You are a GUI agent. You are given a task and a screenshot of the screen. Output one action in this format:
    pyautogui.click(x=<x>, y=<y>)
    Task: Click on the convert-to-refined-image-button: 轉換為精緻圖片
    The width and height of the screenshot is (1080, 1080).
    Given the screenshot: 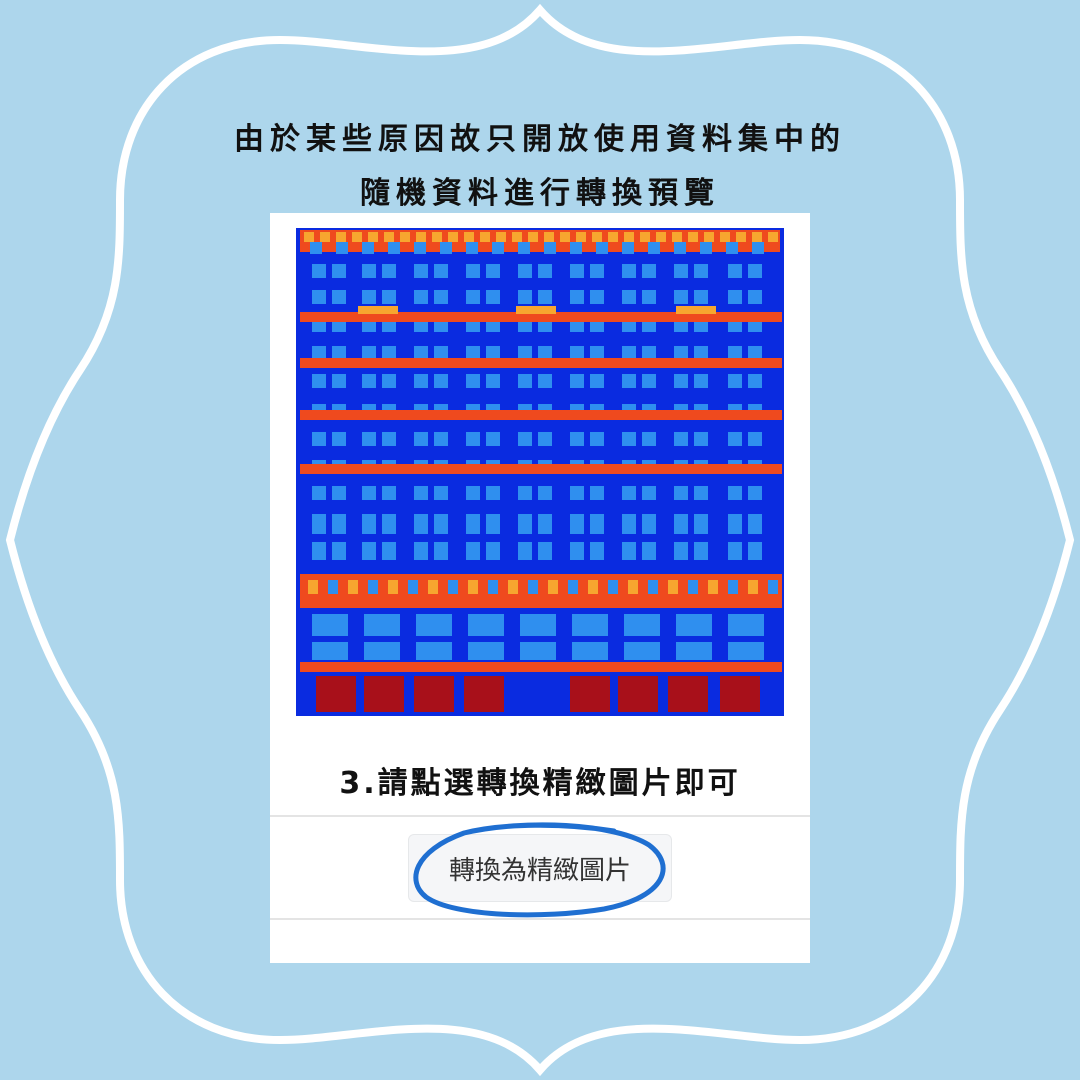 What is the action you would take?
    pyautogui.click(x=540, y=868)
    